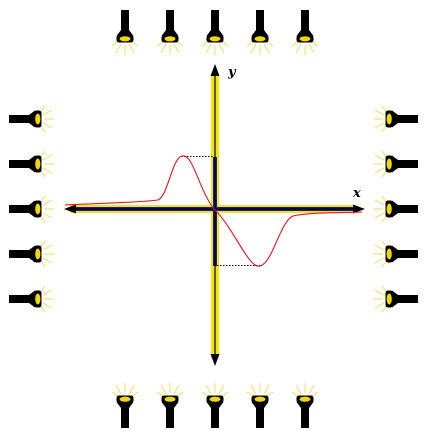  I want to click on top-flashlight-row, so click(215, 32).